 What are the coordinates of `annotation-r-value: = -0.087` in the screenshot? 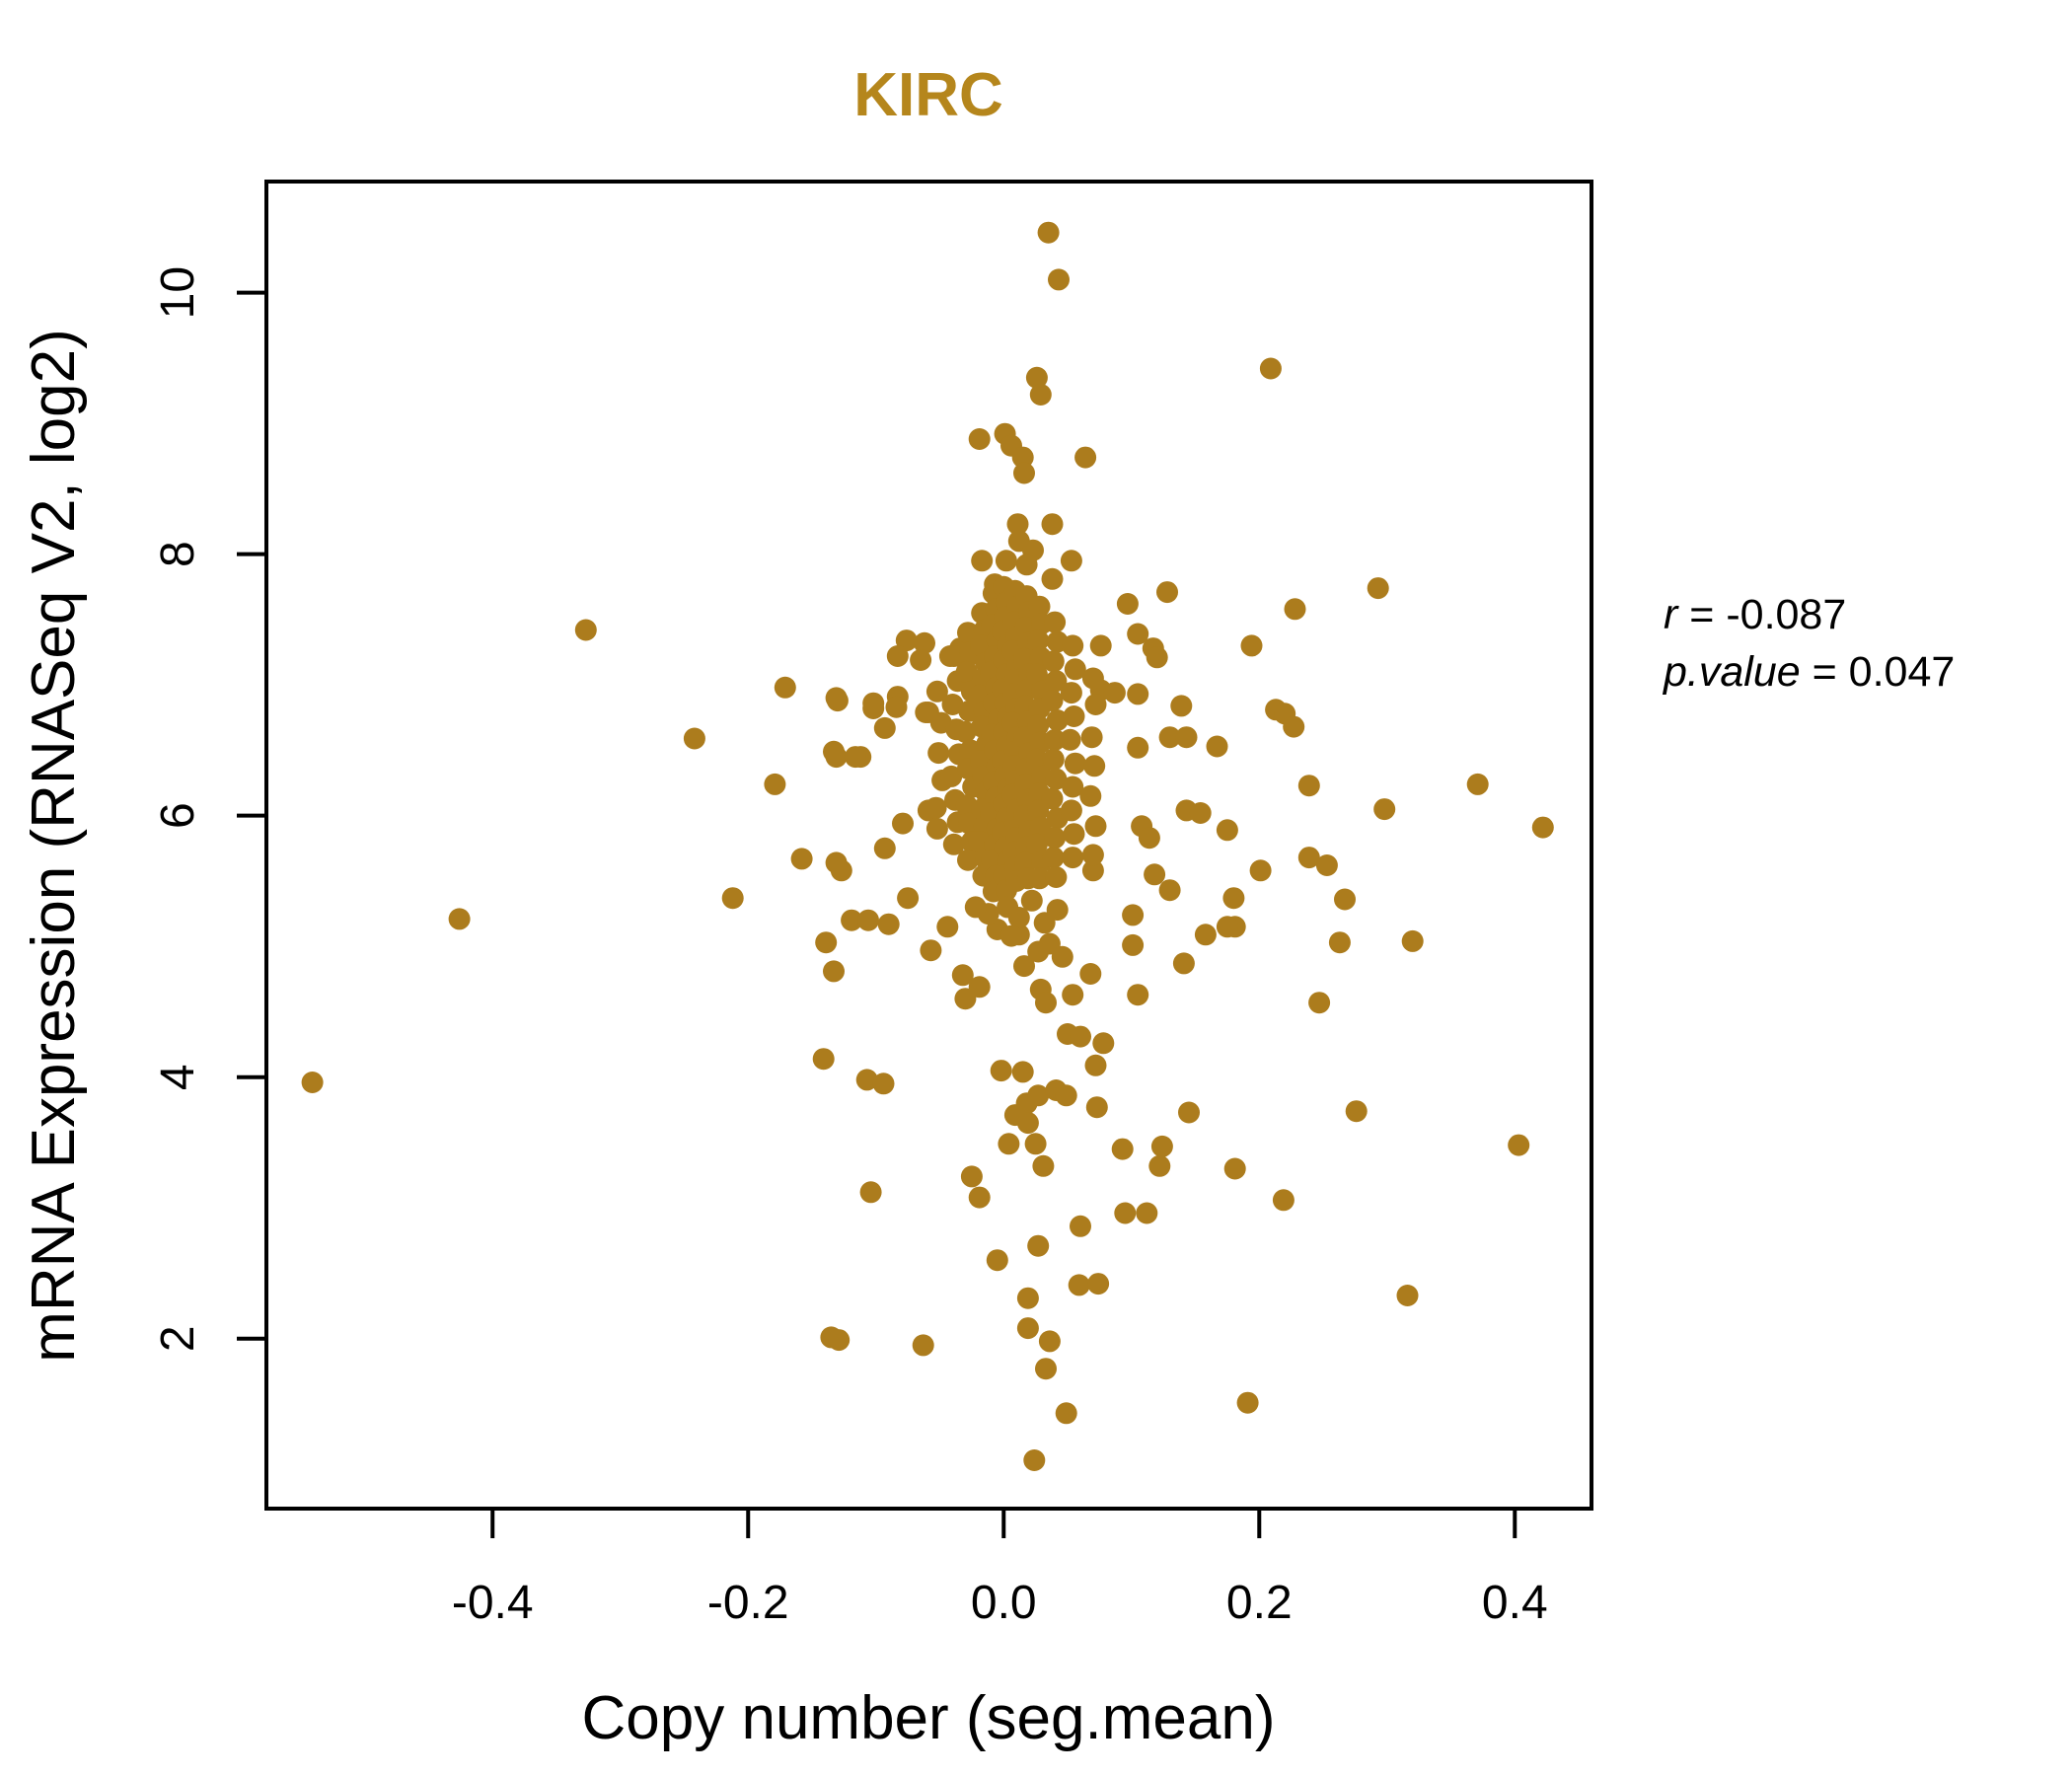 It's located at (1762, 614).